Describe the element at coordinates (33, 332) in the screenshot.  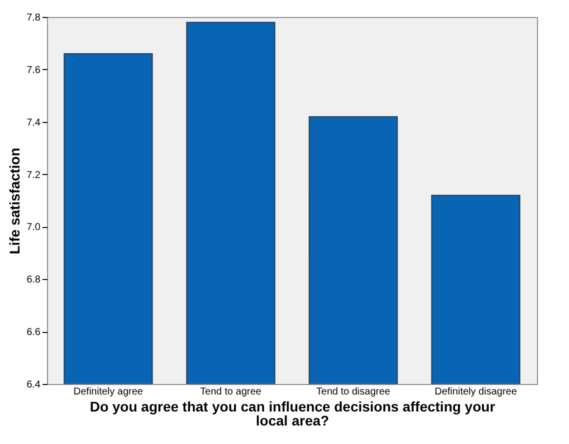
I see `y-tick-label: 6.6` at that location.